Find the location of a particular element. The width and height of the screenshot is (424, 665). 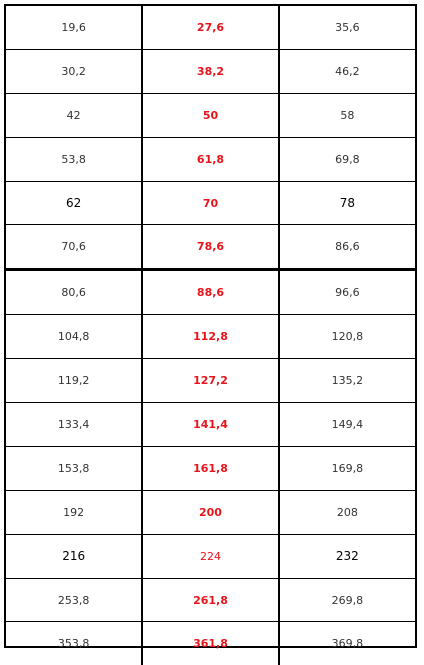

table-row: 62 70 78 is located at coordinates (210, 202).